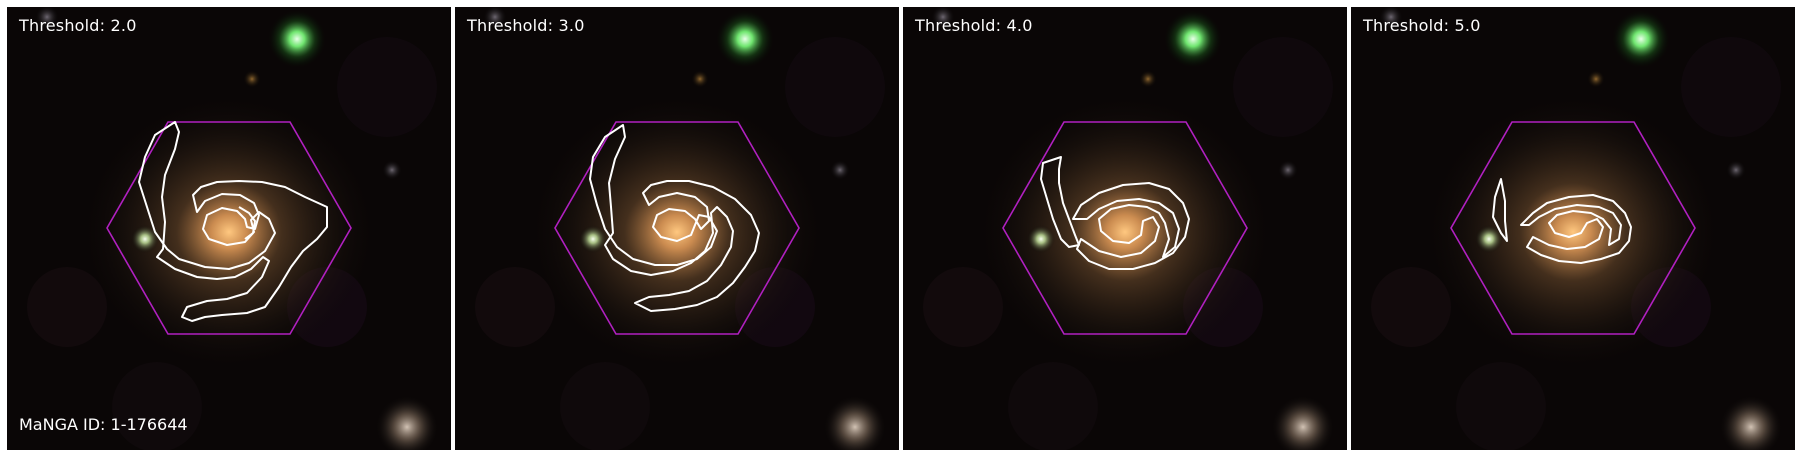  Describe the element at coordinates (78, 25) in the screenshot. I see `threshold-label: Threshold: 2.0` at that location.